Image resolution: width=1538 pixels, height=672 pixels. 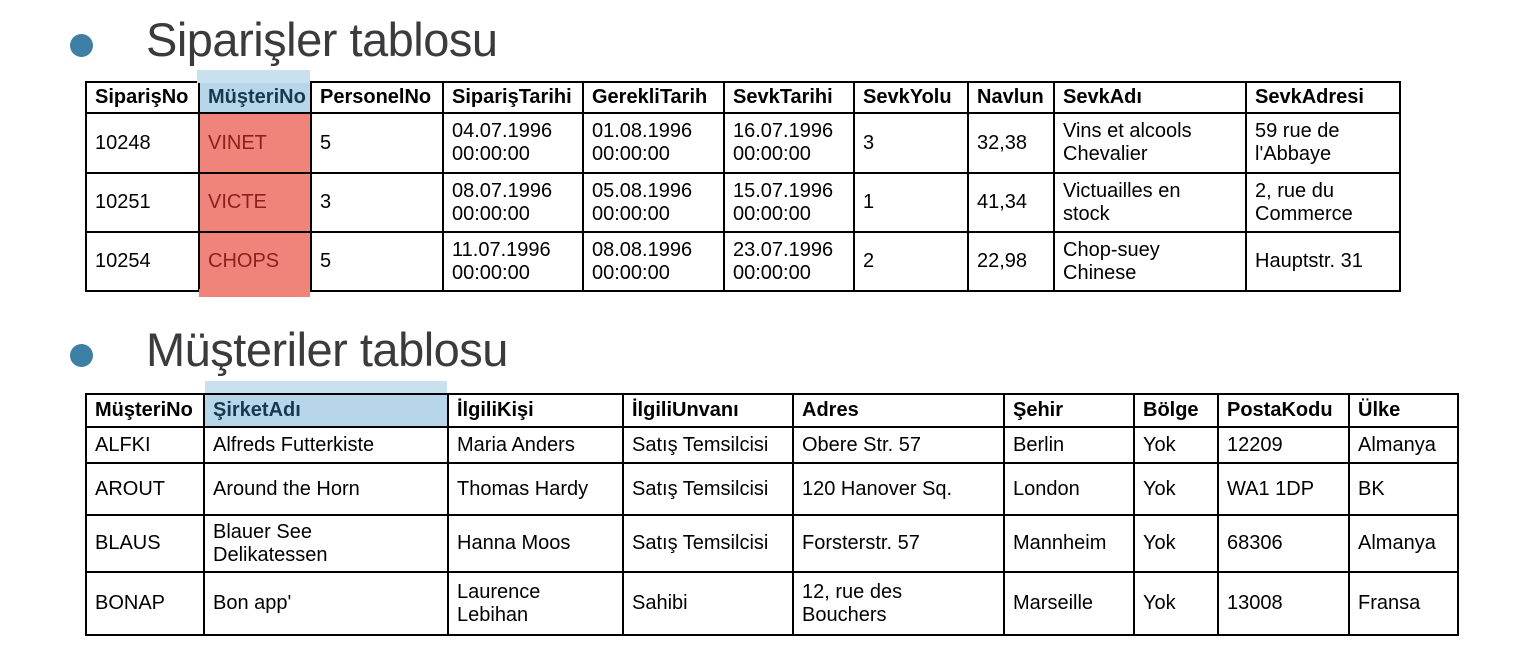 What do you see at coordinates (1150, 261) in the screenshot?
I see `table-cell: Chop-suey Chinese` at bounding box center [1150, 261].